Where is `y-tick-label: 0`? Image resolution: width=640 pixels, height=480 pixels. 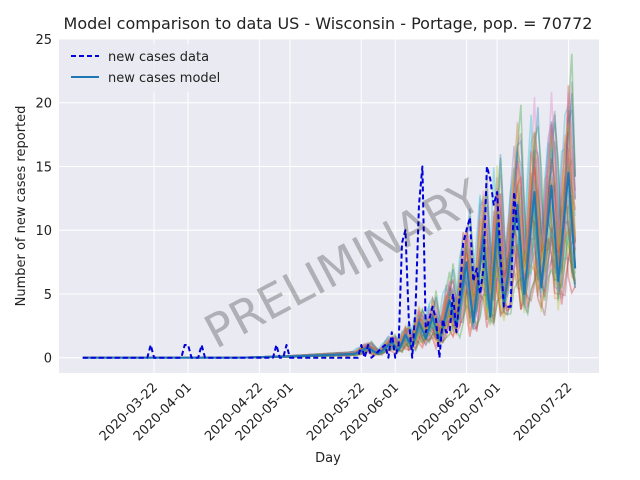
y-tick-label: 0 is located at coordinates (48, 359).